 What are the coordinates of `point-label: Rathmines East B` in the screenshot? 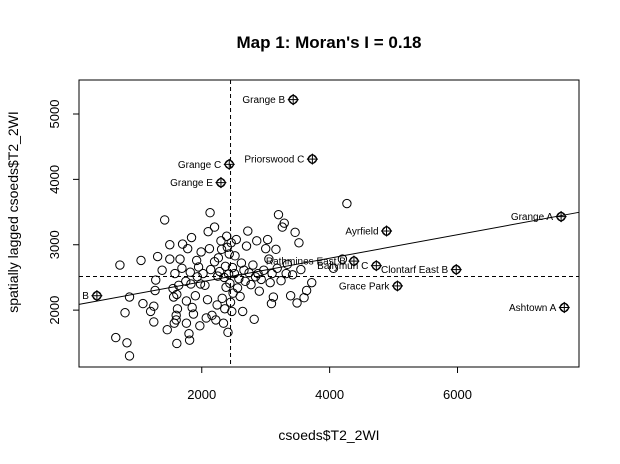 It's located at (306, 262).